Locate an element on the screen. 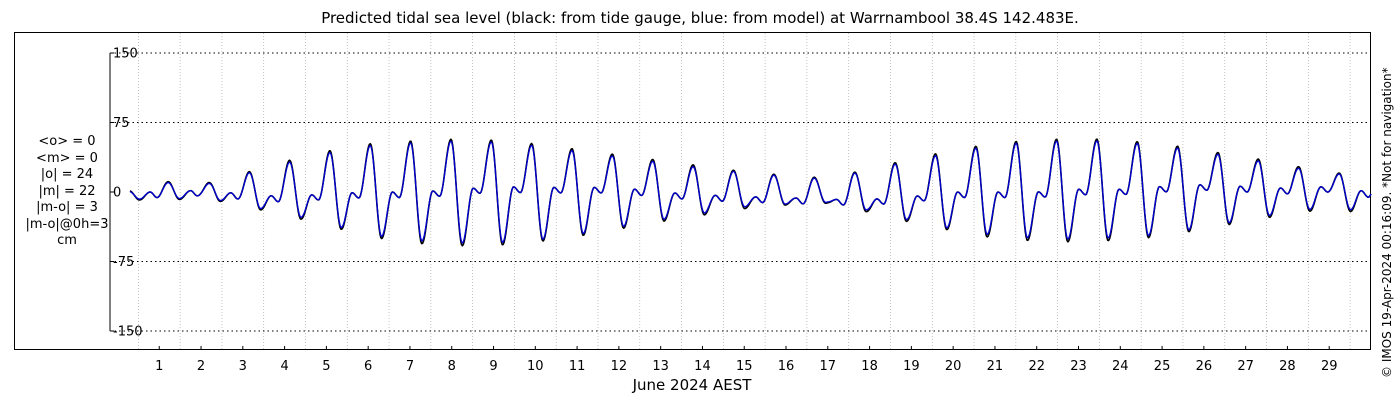 The image size is (1400, 400). stat-mean-model: <m> = 0 is located at coordinates (67, 158).